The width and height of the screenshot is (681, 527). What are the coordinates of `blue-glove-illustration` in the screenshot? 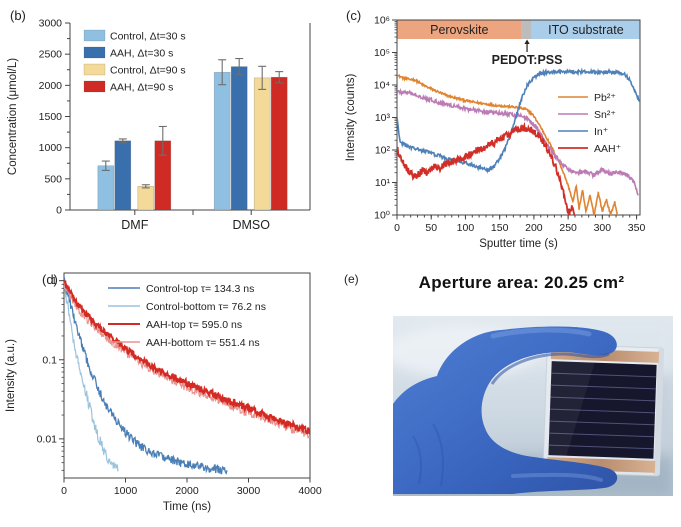 It's located at (505, 410).